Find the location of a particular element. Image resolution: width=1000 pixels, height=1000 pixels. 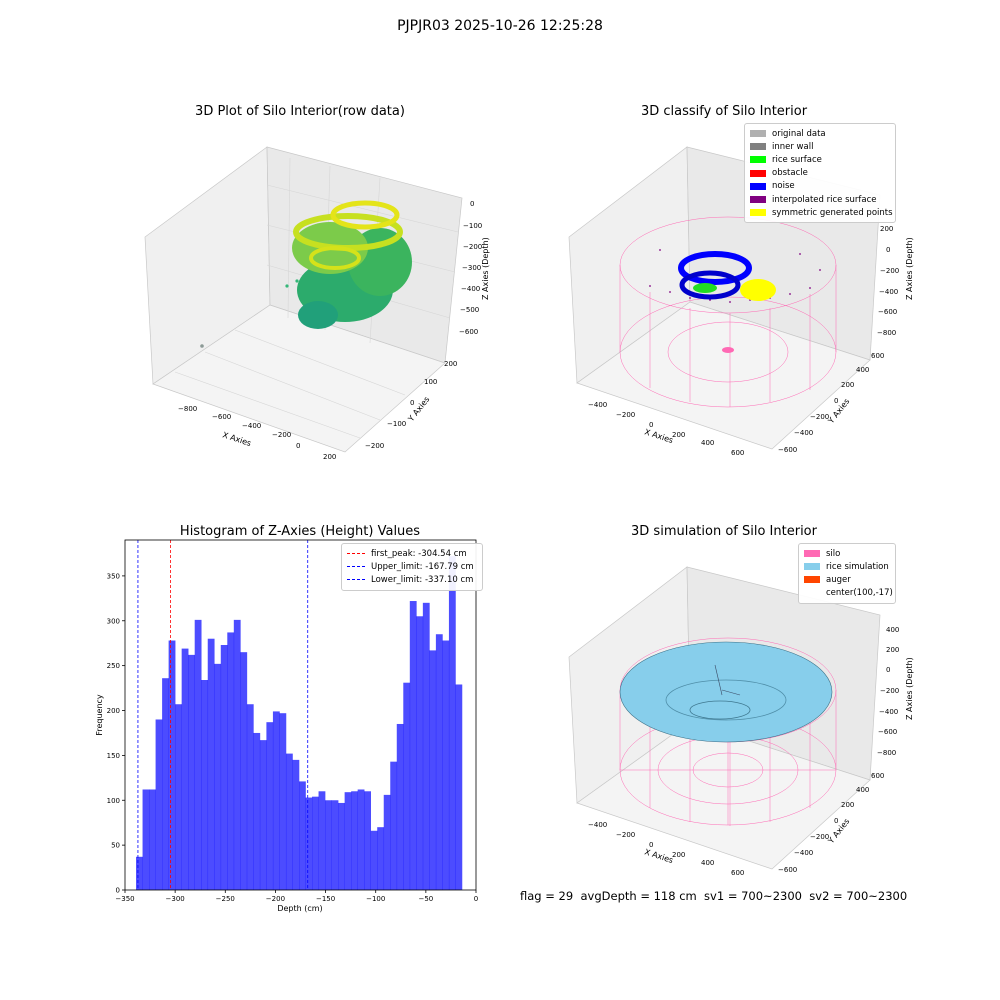

histogram-ytick-label: 350 is located at coordinates (113, 576).